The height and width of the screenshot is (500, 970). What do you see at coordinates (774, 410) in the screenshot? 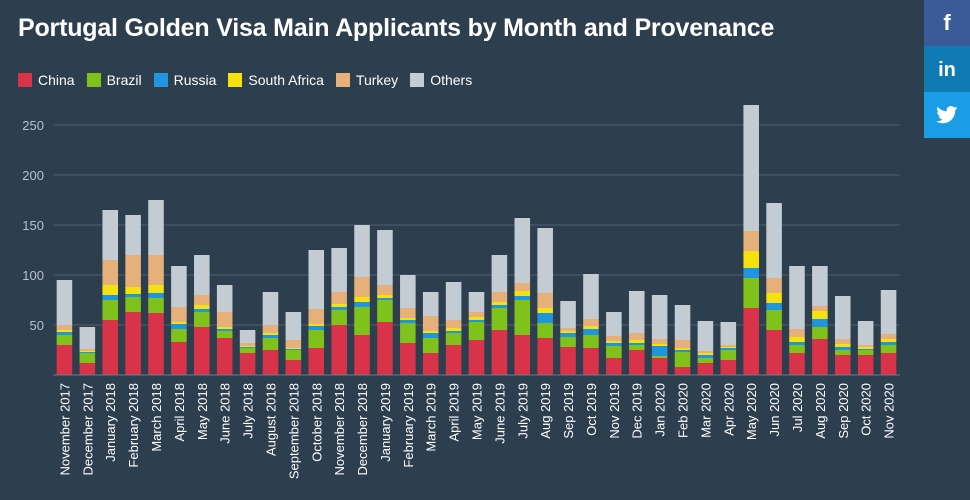
I see `x-tick-label: Jun 2020` at bounding box center [774, 410].